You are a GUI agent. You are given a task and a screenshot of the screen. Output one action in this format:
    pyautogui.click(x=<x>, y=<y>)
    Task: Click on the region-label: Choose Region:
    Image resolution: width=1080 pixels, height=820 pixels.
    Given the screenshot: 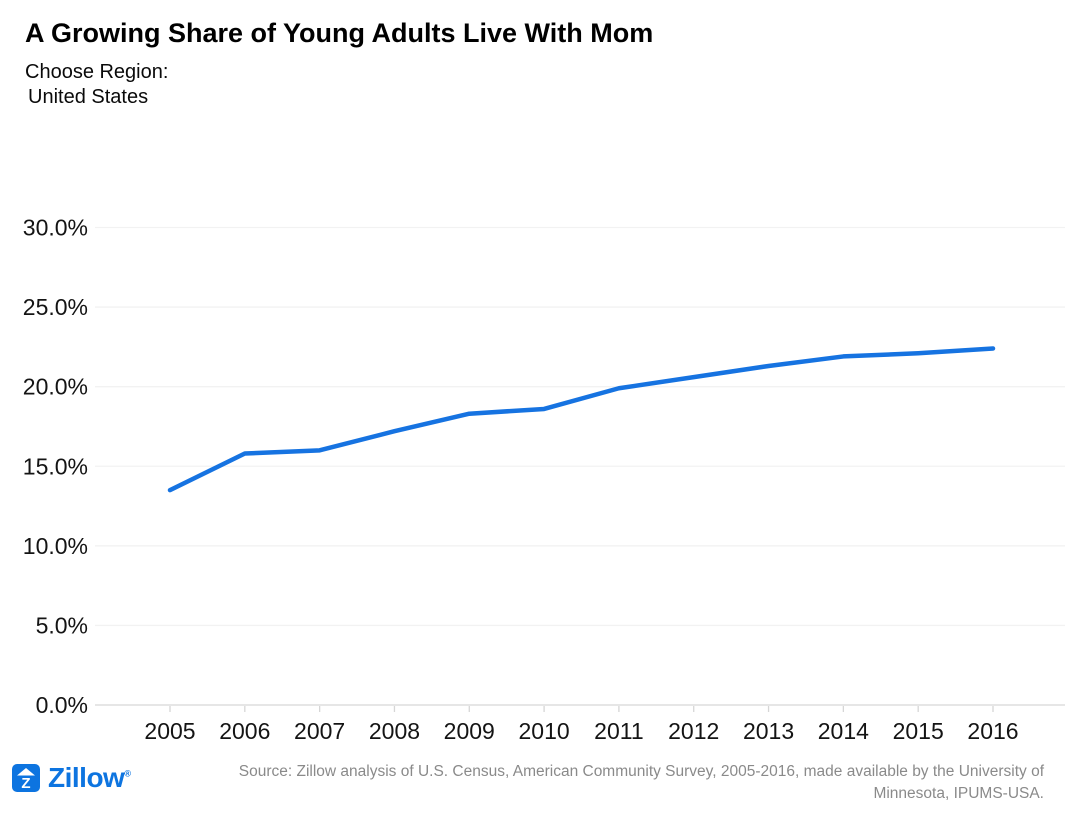 What is the action you would take?
    pyautogui.click(x=97, y=72)
    